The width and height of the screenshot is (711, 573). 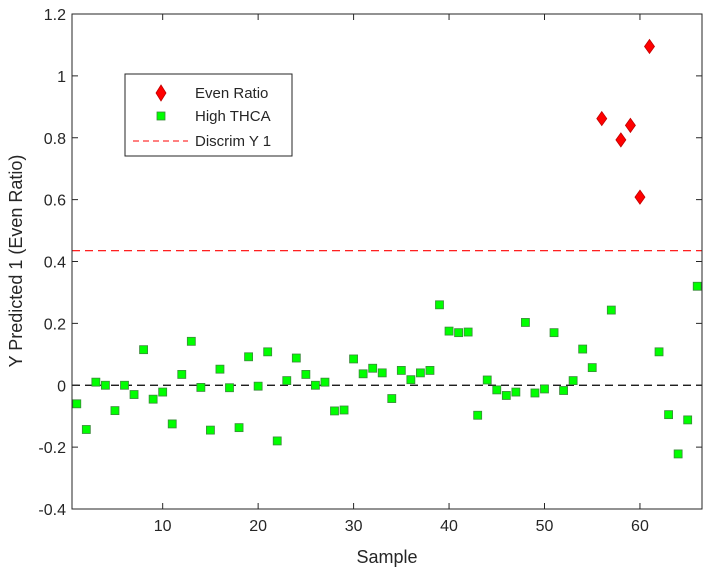 I want to click on y-tick-label: -0.2, so click(x=52, y=448).